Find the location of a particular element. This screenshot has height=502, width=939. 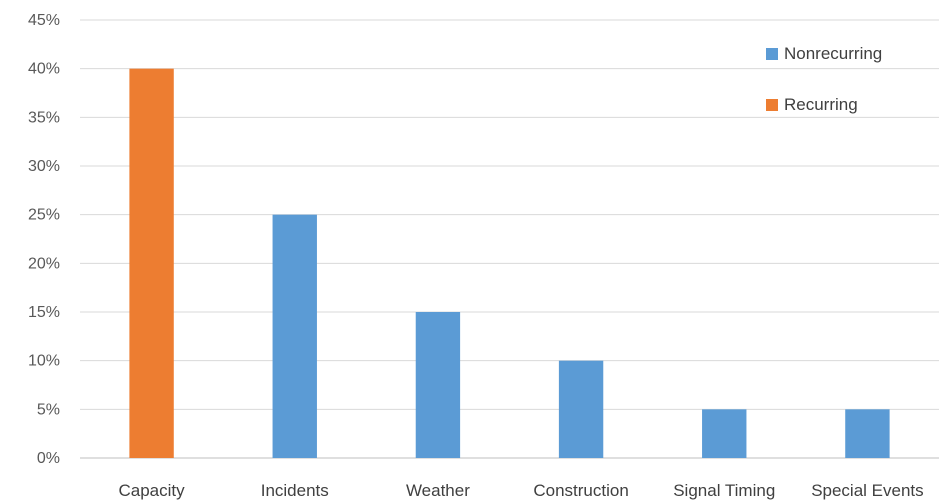

legend-label: Nonrecurring is located at coordinates (833, 53).